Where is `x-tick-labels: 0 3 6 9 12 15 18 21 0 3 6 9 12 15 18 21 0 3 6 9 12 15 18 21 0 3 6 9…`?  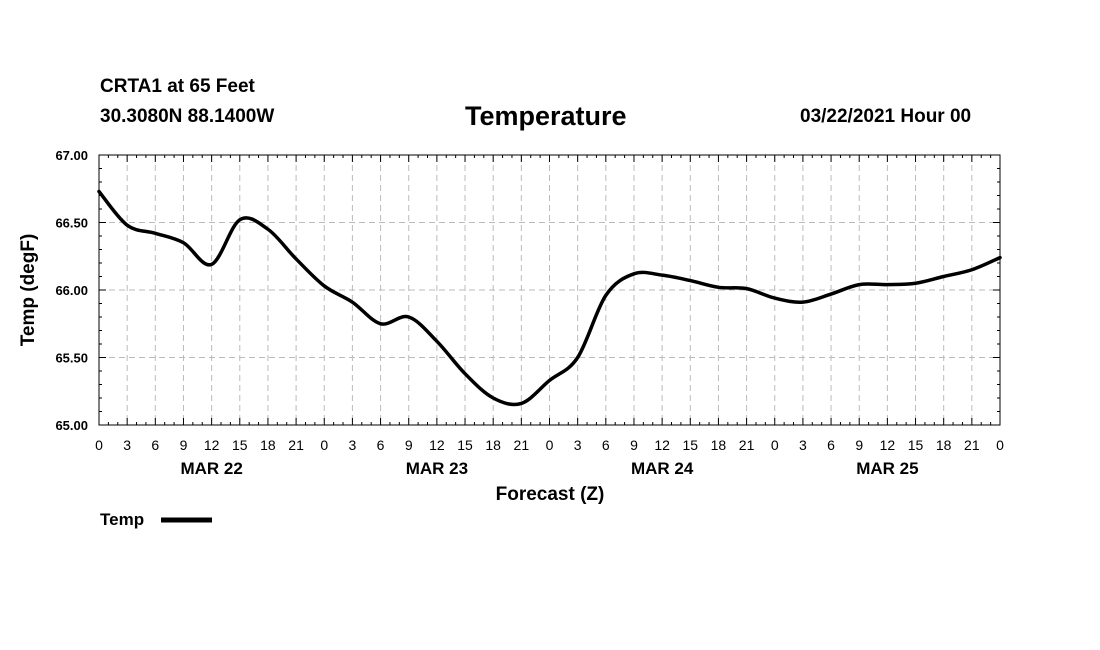
x-tick-labels: 0 3 6 9 12 15 18 21 0 3 6 9 12 15 18 21 0 3 6 9 12 15 18 21 0 3 6 9… is located at coordinates (549, 445).